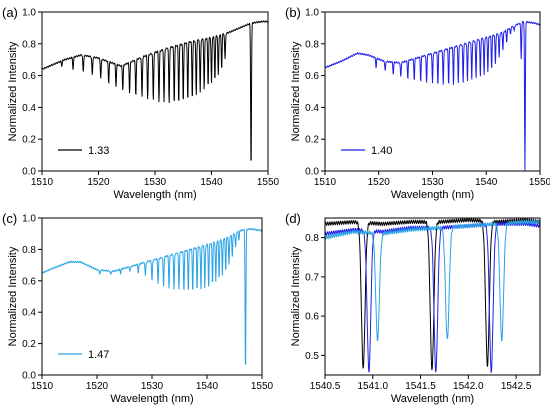 The width and height of the screenshot is (550, 407). Describe the element at coordinates (468, 386) in the screenshot. I see `x-tick-label: 1542.0` at that location.